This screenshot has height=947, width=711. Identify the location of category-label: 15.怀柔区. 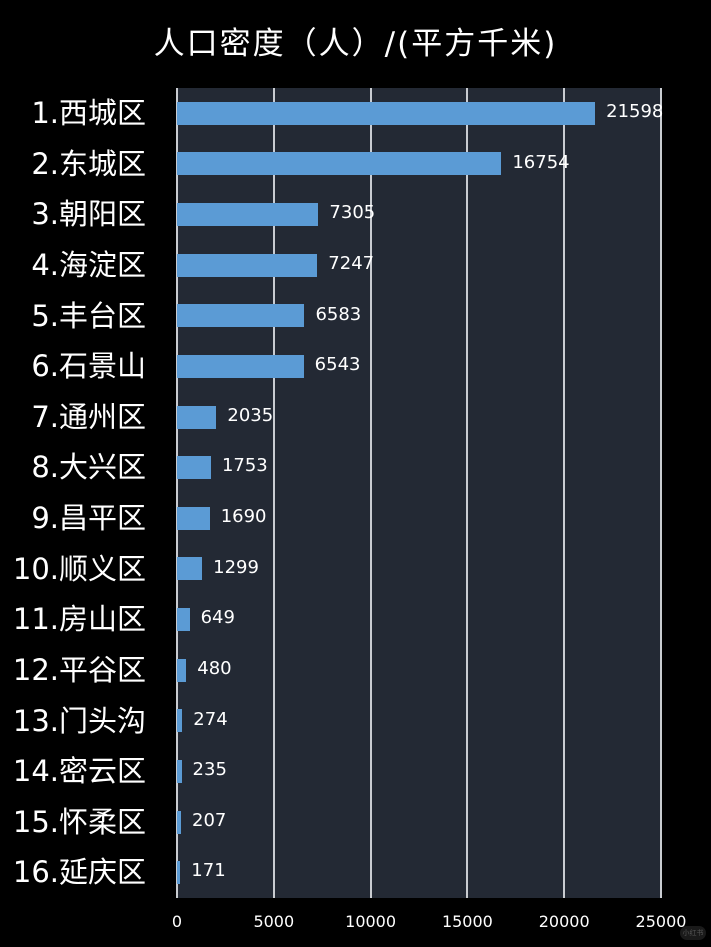
(79, 821).